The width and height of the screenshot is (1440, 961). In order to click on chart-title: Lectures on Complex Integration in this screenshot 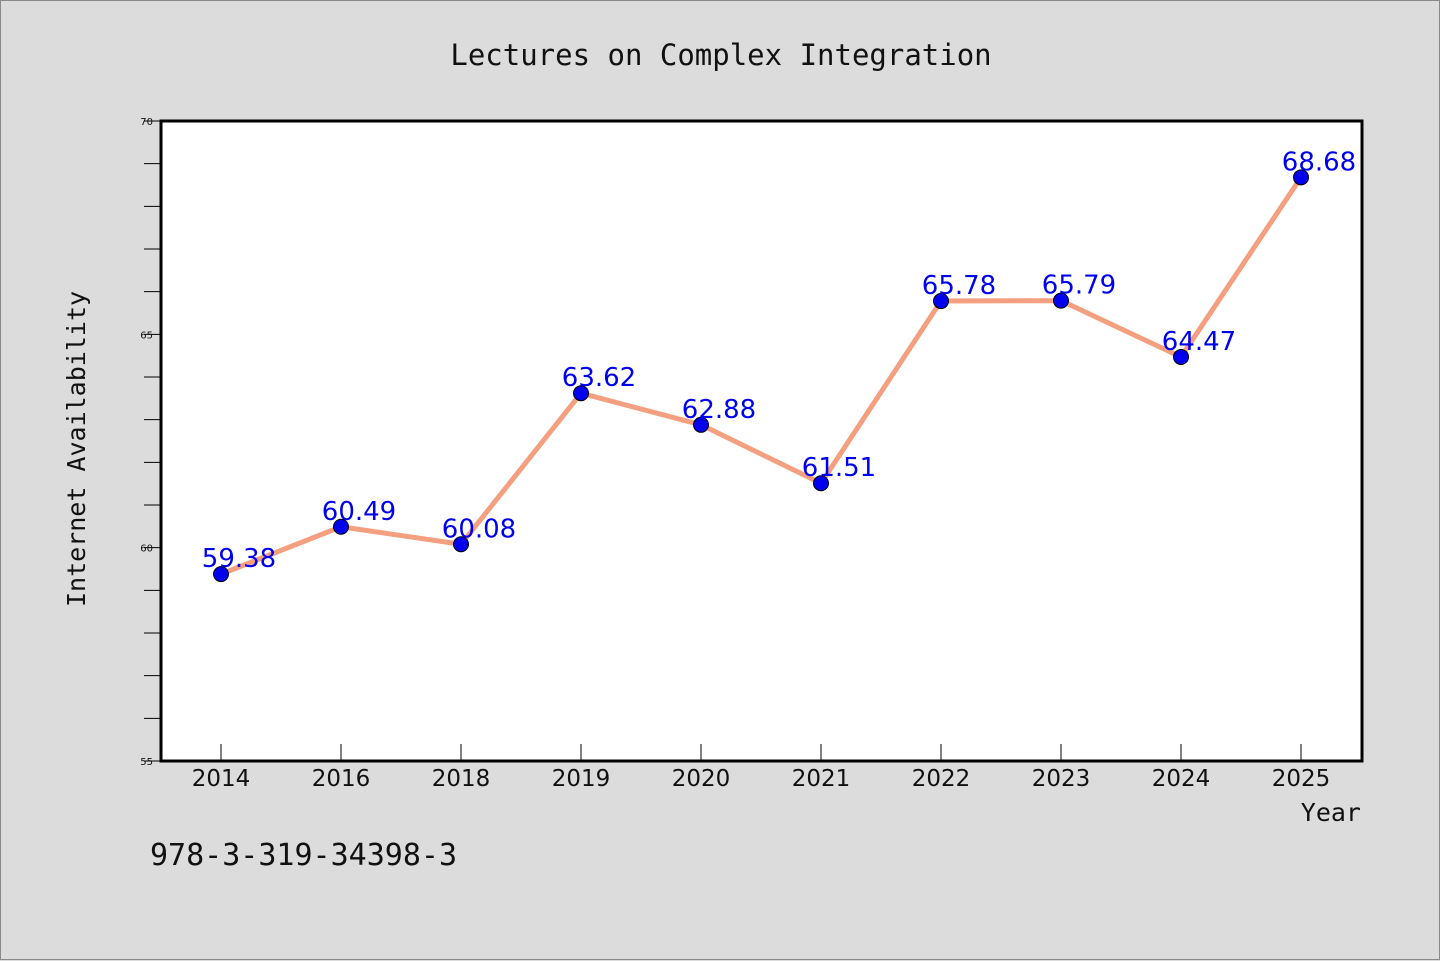, I will do `click(720, 55)`.